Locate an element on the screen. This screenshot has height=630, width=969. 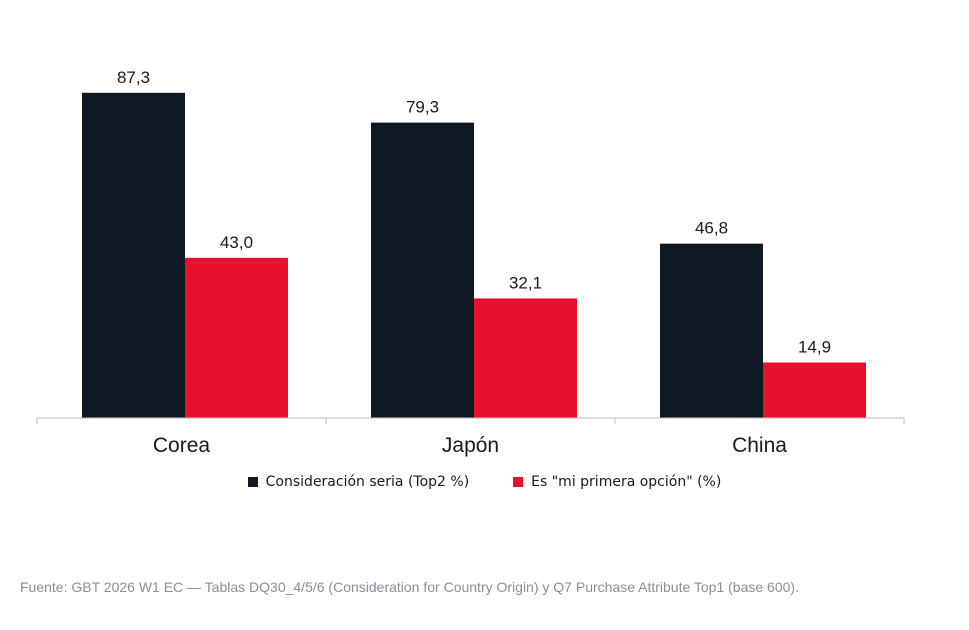
data-label-japón-series-2: 32,1 is located at coordinates (525, 282).